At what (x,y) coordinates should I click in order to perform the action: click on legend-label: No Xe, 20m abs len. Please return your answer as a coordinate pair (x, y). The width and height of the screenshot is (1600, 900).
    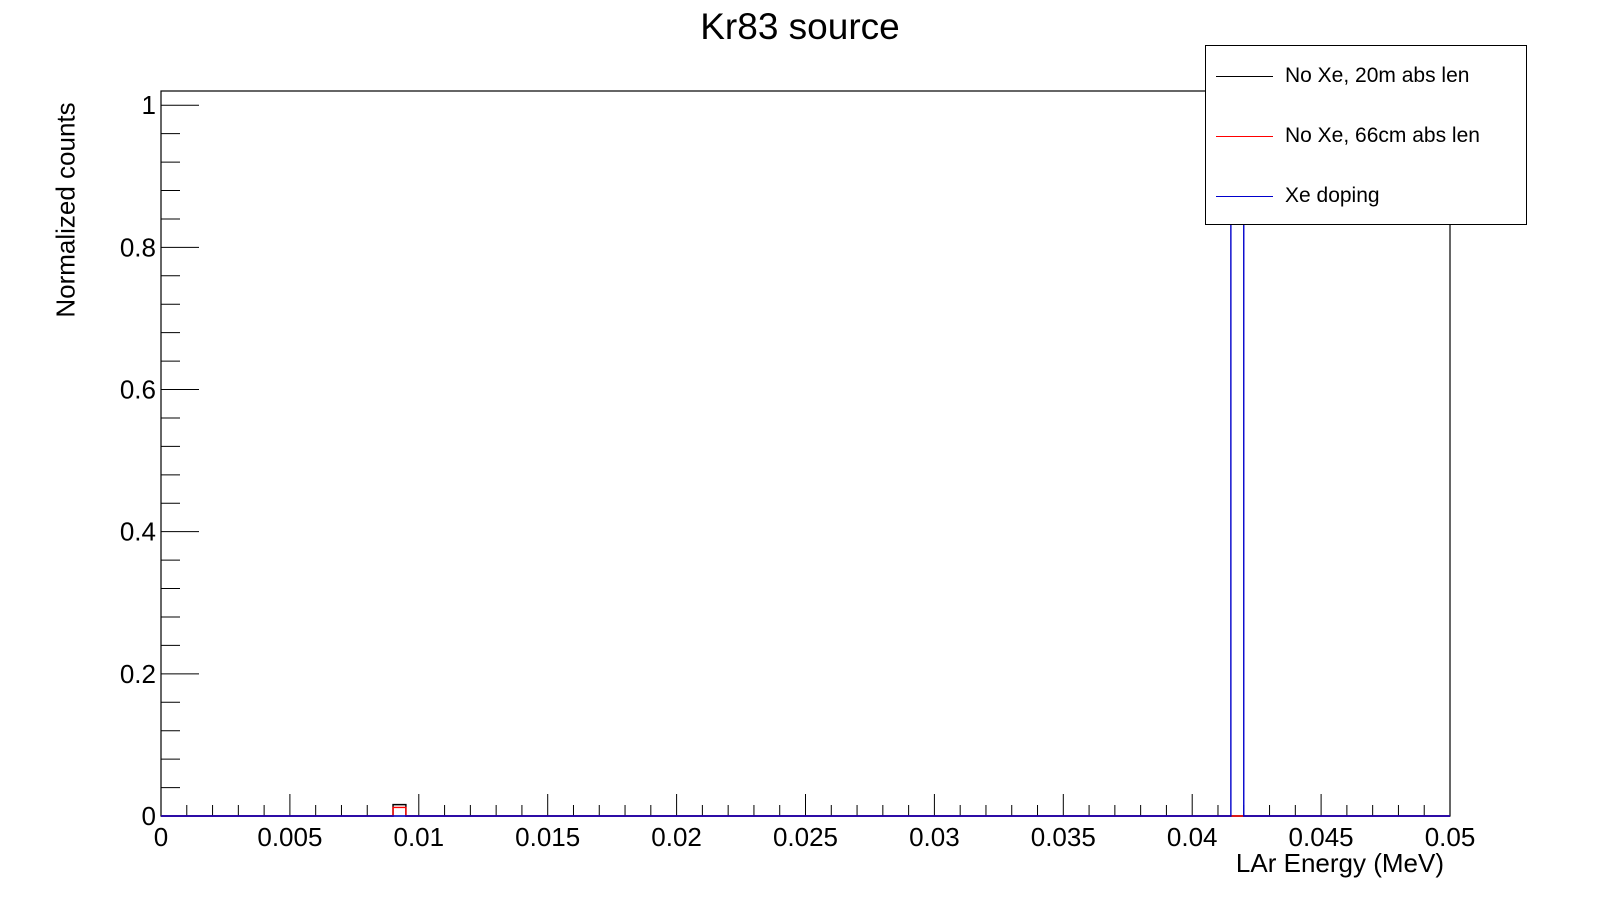
    Looking at the image, I should click on (1377, 75).